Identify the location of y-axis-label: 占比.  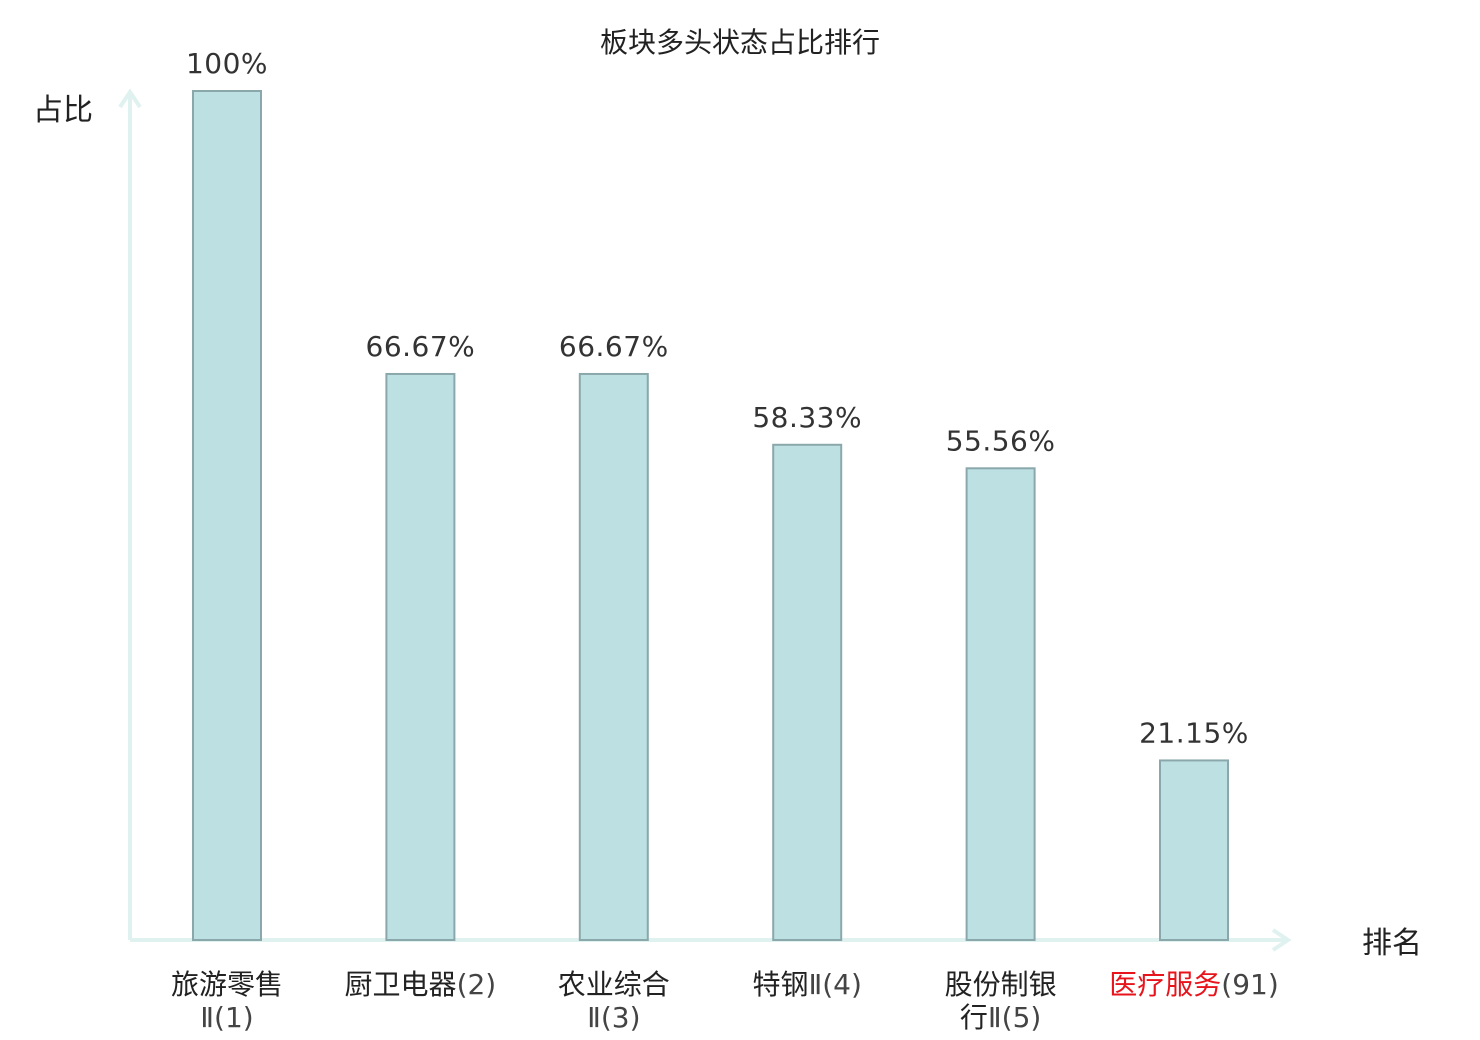
(63, 110).